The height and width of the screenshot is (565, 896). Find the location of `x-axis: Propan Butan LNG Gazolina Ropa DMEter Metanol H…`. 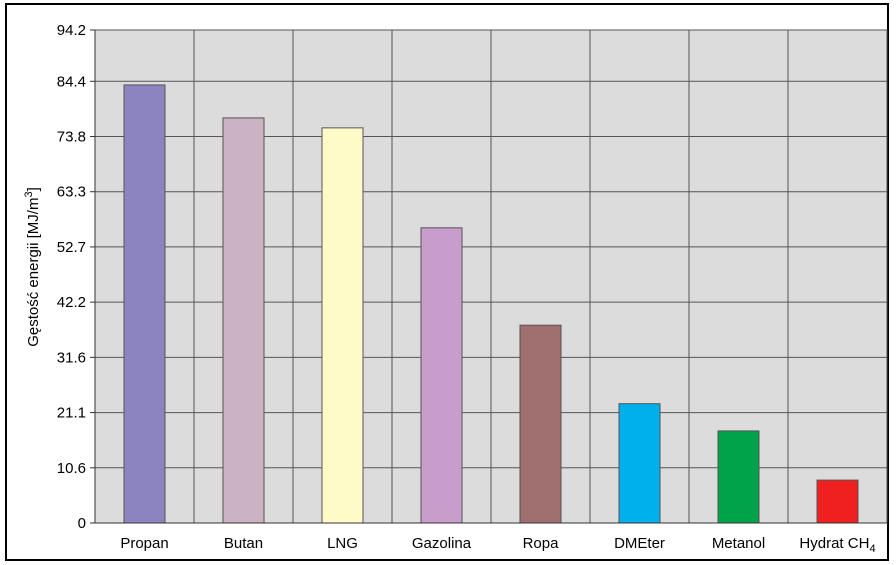

x-axis: Propan Butan LNG Gazolina Ropa DMEter Metanol H… is located at coordinates (497, 545).